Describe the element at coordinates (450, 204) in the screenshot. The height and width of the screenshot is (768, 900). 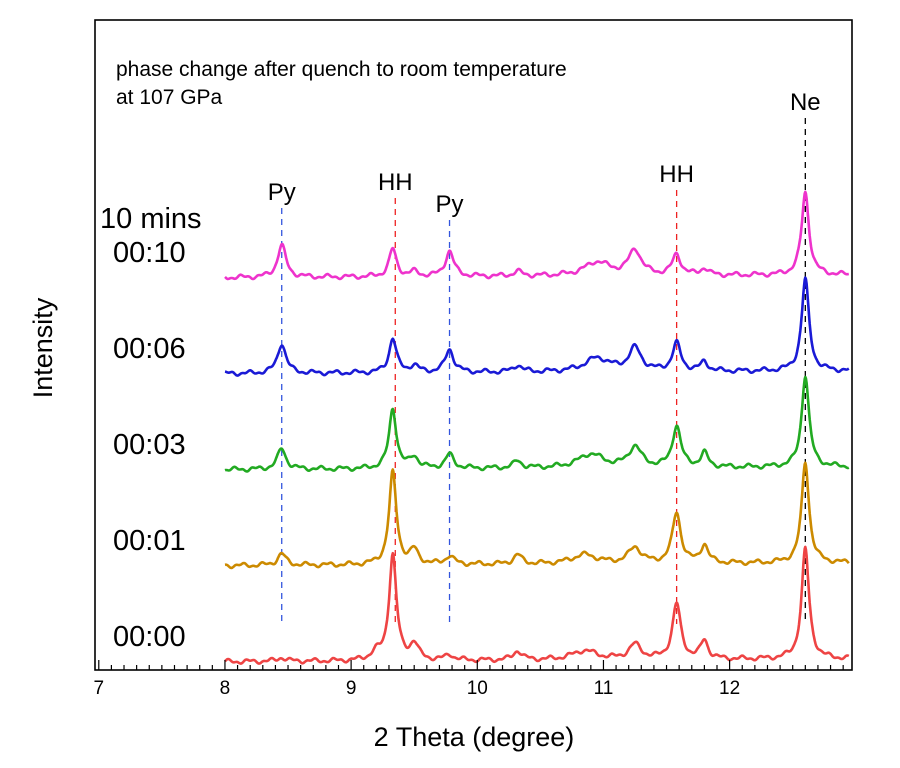
I see `peak-label-2: Py` at that location.